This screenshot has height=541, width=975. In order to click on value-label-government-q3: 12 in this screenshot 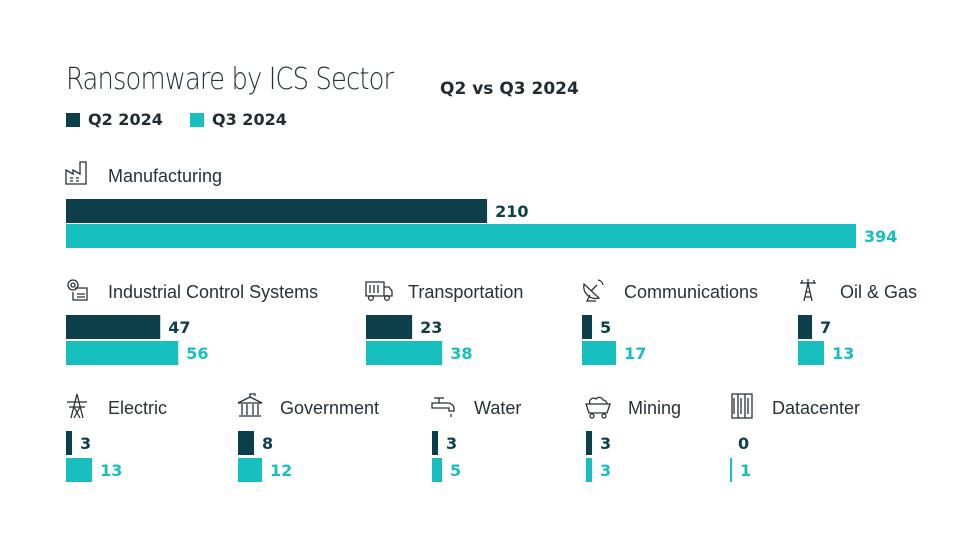, I will do `click(281, 470)`.